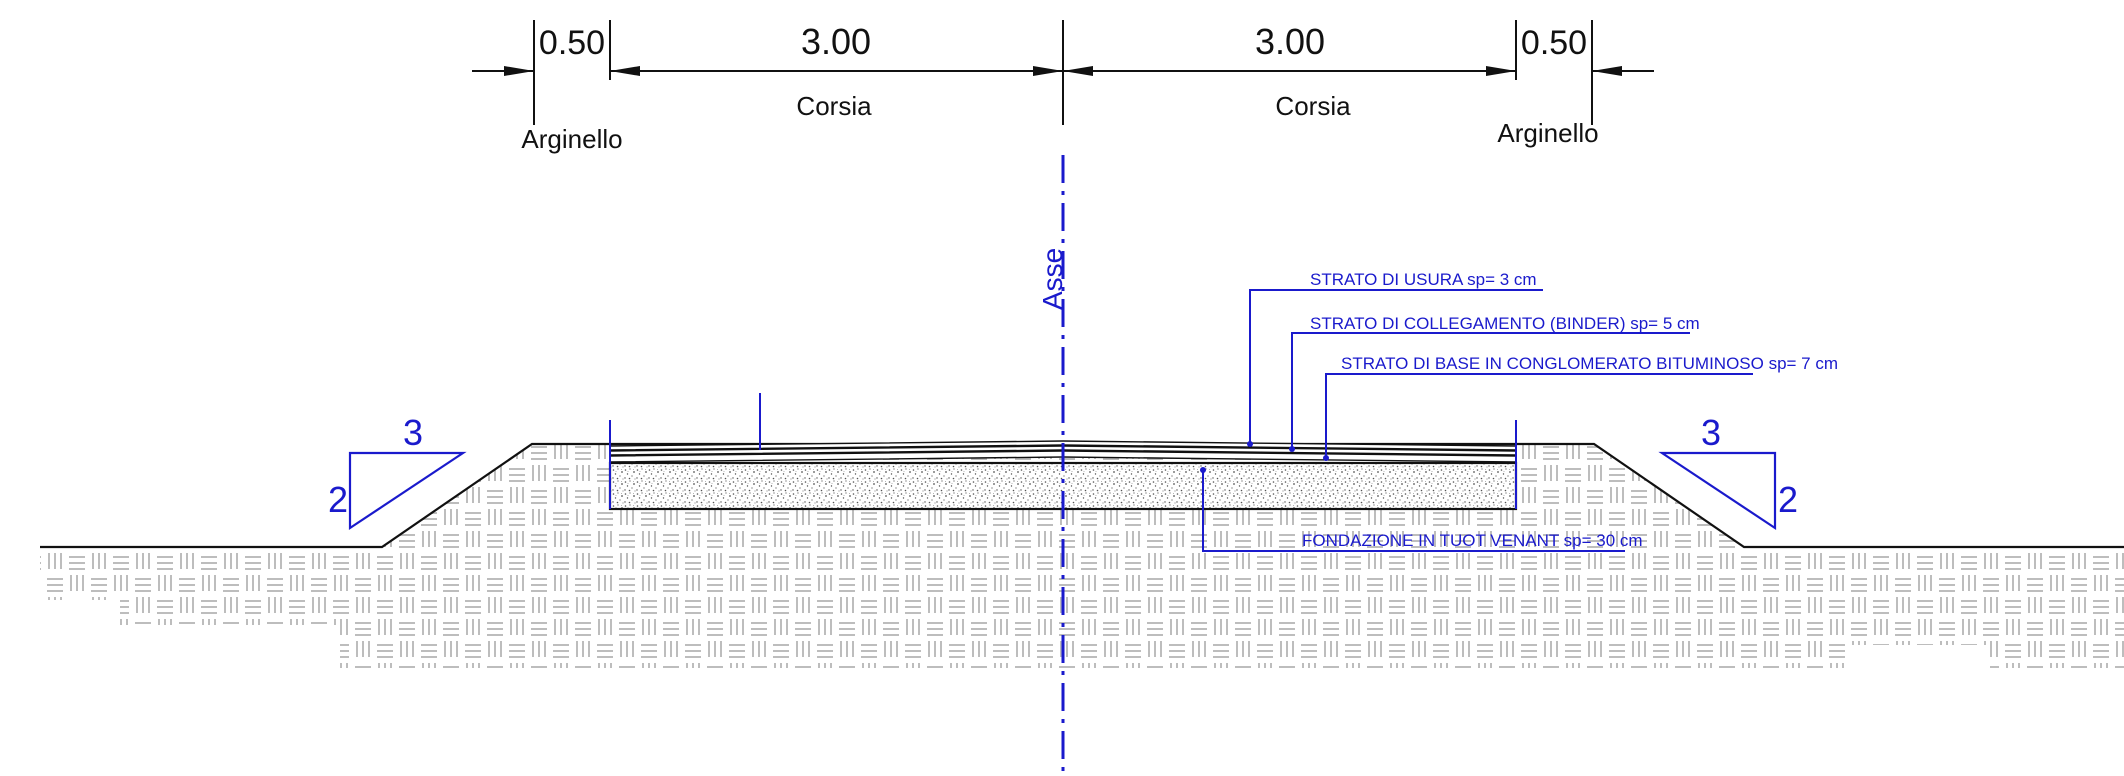 Image resolution: width=2124 pixels, height=776 pixels. What do you see at coordinates (1413, 511) in the screenshot?
I see `leader-fondazione` at bounding box center [1413, 511].